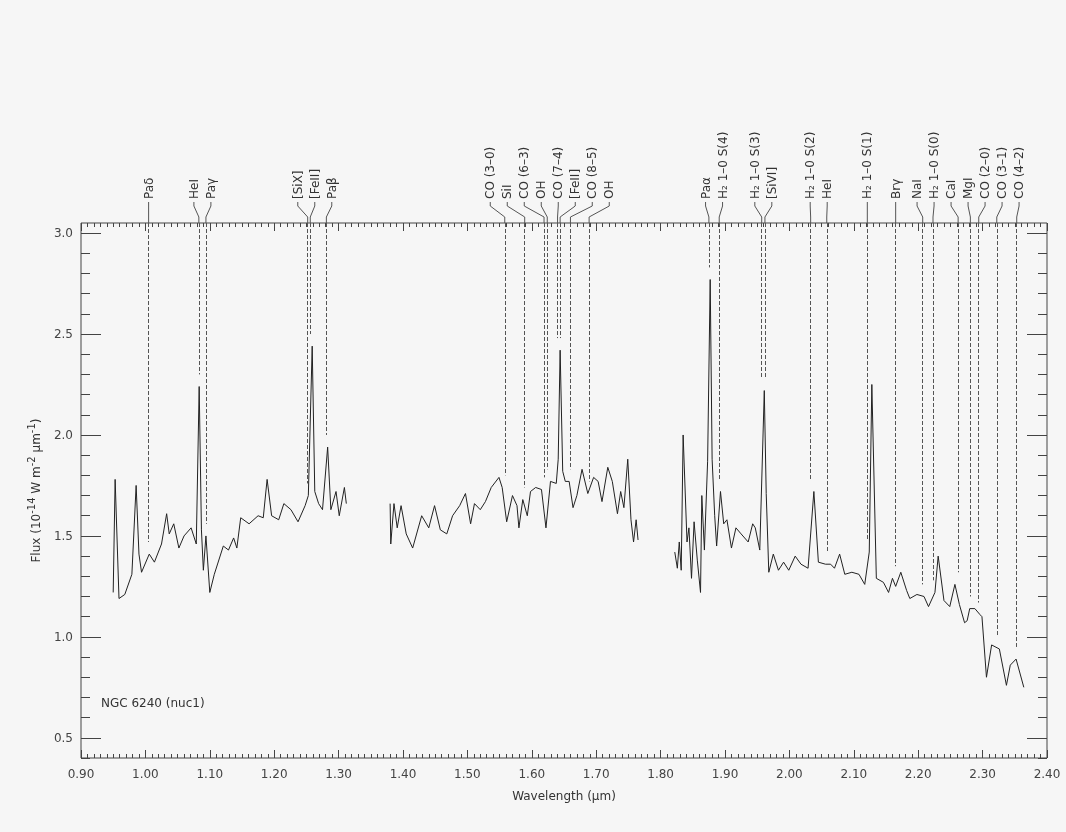 The height and width of the screenshot is (832, 1066). What do you see at coordinates (63, 535) in the screenshot?
I see `y-tick-label: 1.5` at bounding box center [63, 535].